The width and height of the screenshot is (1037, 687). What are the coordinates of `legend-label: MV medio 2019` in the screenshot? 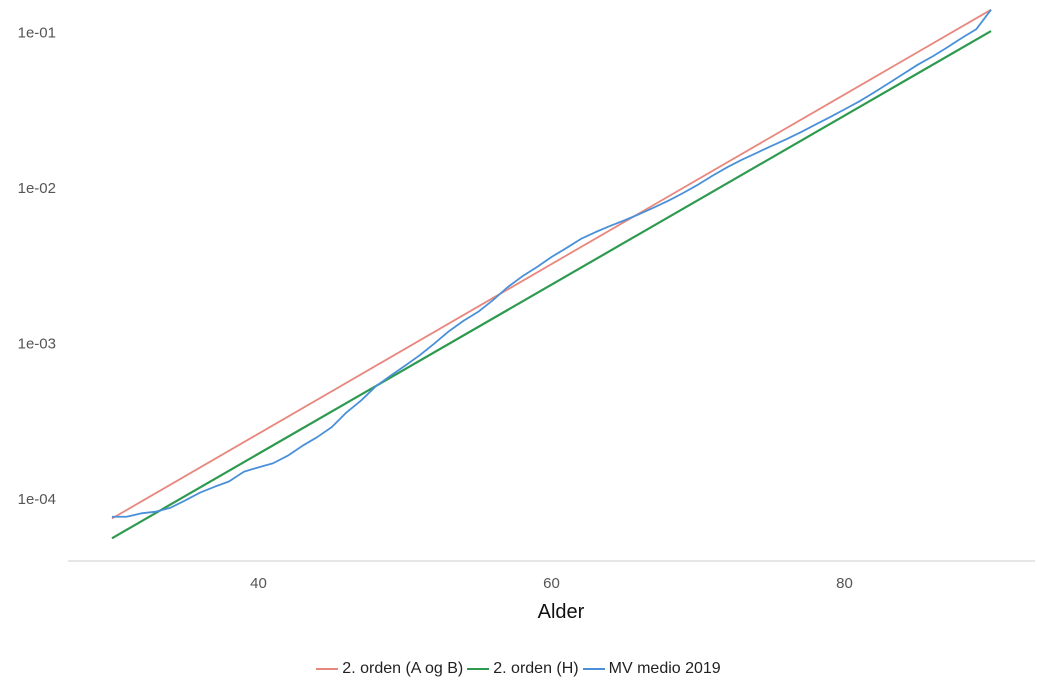 It's located at (664, 668).